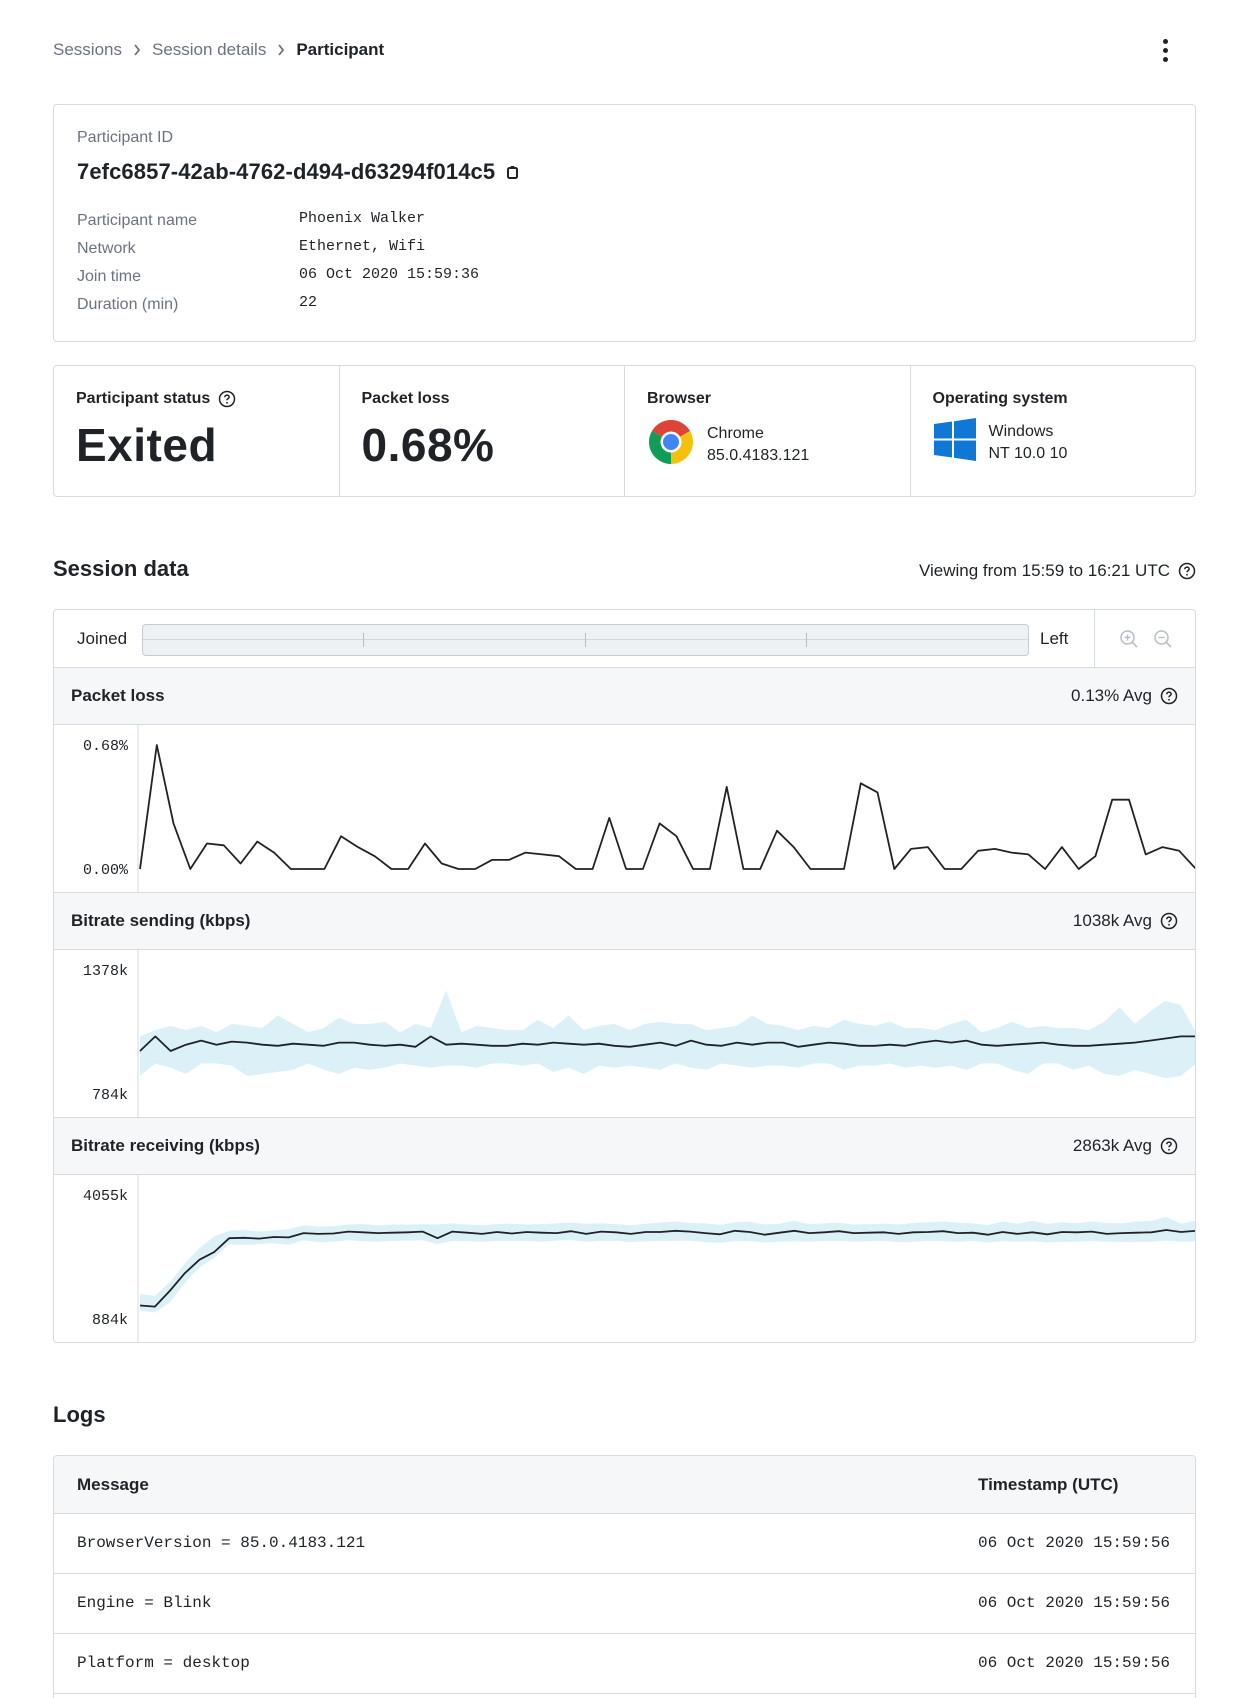  Describe the element at coordinates (955, 442) in the screenshot. I see `windows-icon` at that location.